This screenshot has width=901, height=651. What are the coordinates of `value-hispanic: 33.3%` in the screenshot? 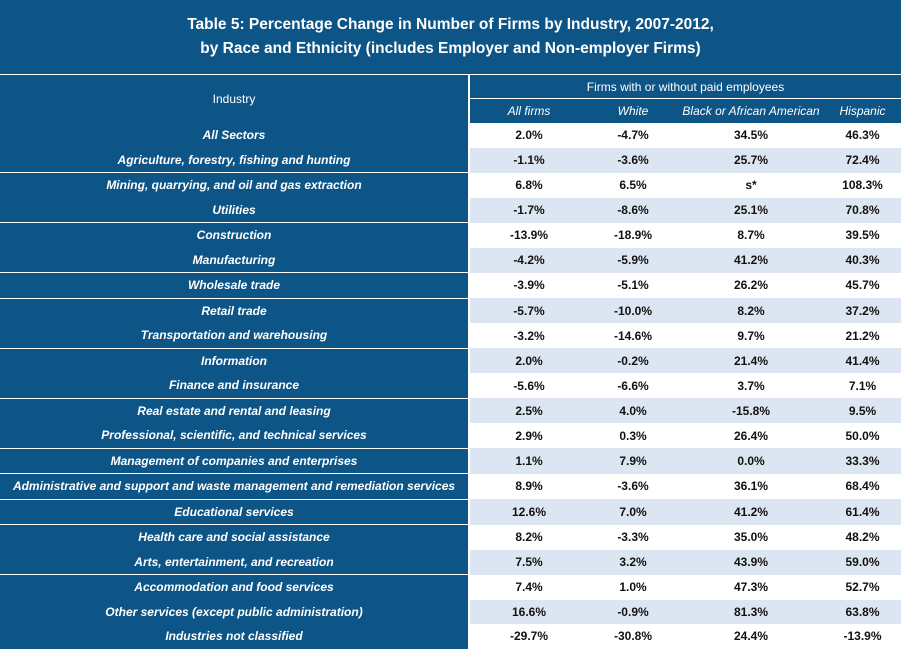 It's located at (862, 461).